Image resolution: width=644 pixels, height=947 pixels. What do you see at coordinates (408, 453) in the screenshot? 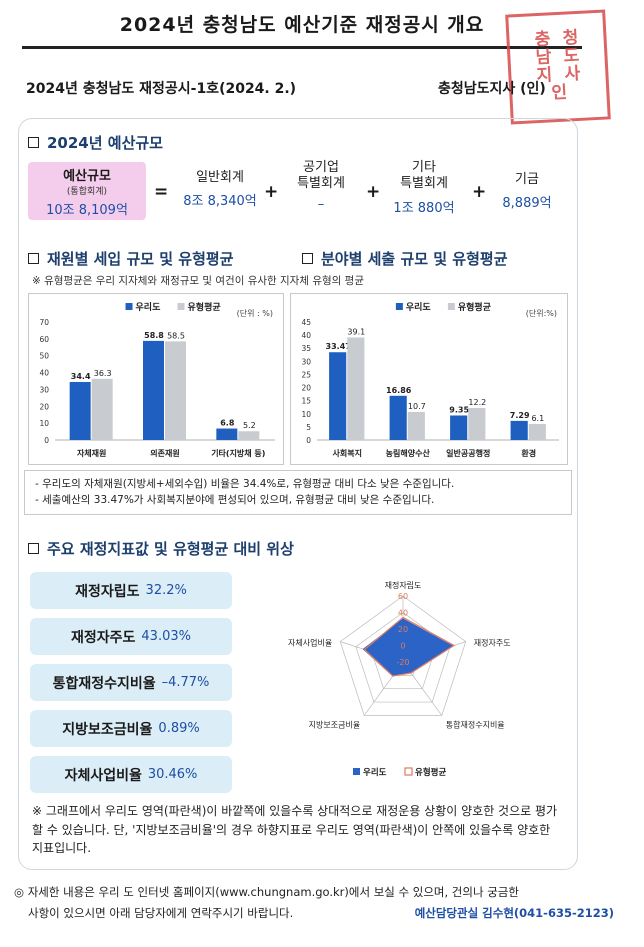
I see `category-label: 농림해양수산` at bounding box center [408, 453].